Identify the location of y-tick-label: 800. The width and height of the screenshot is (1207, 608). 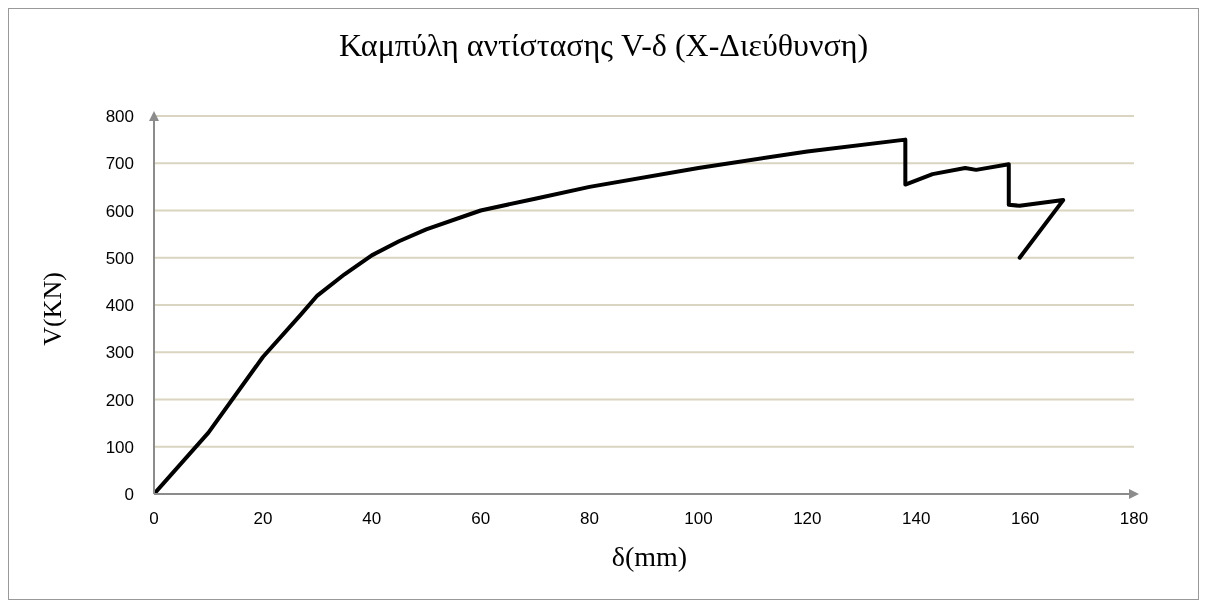
(119, 117).